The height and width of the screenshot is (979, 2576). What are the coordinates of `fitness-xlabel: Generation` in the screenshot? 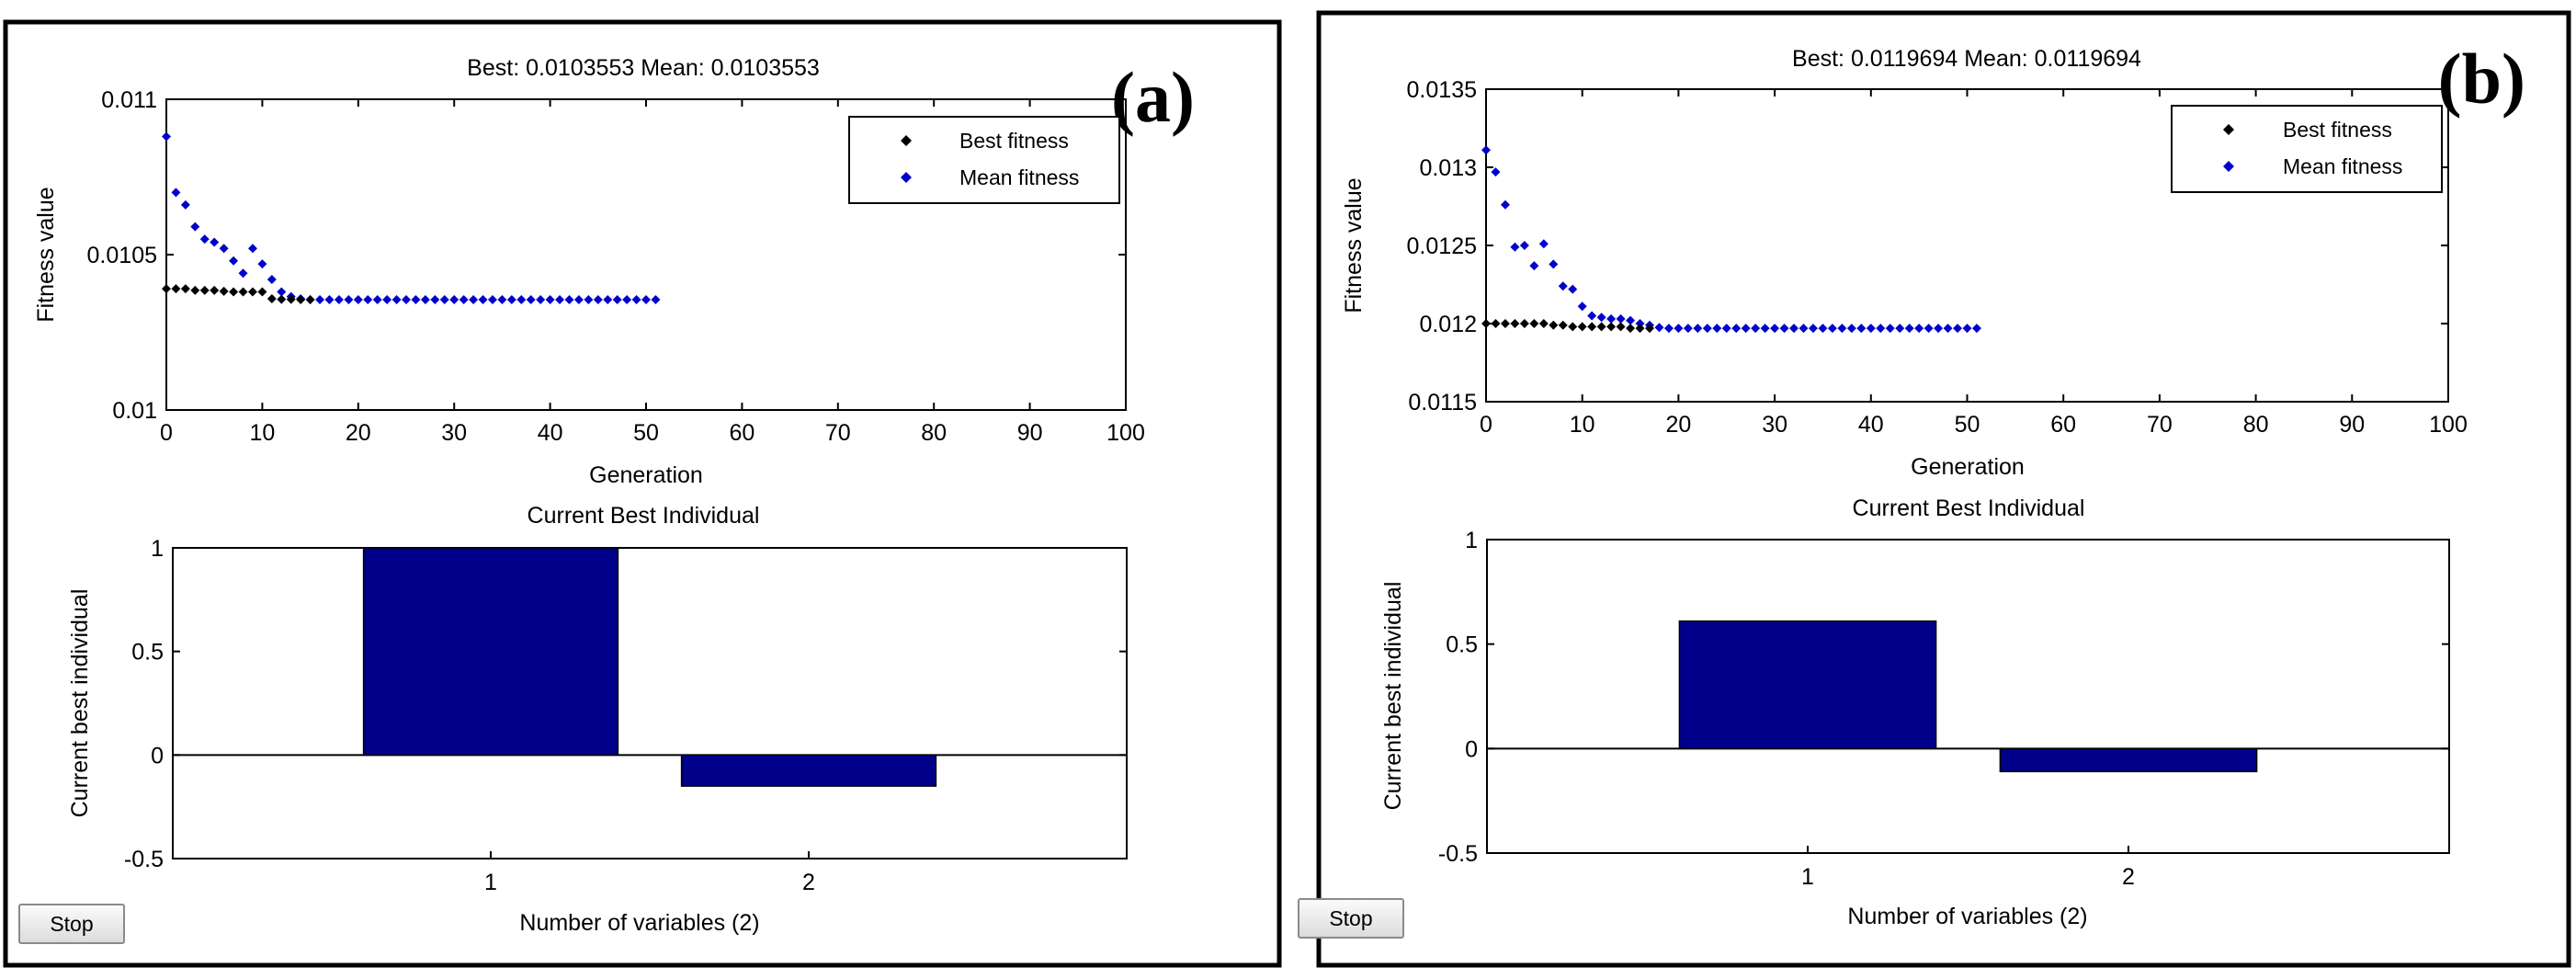 It's located at (646, 475).